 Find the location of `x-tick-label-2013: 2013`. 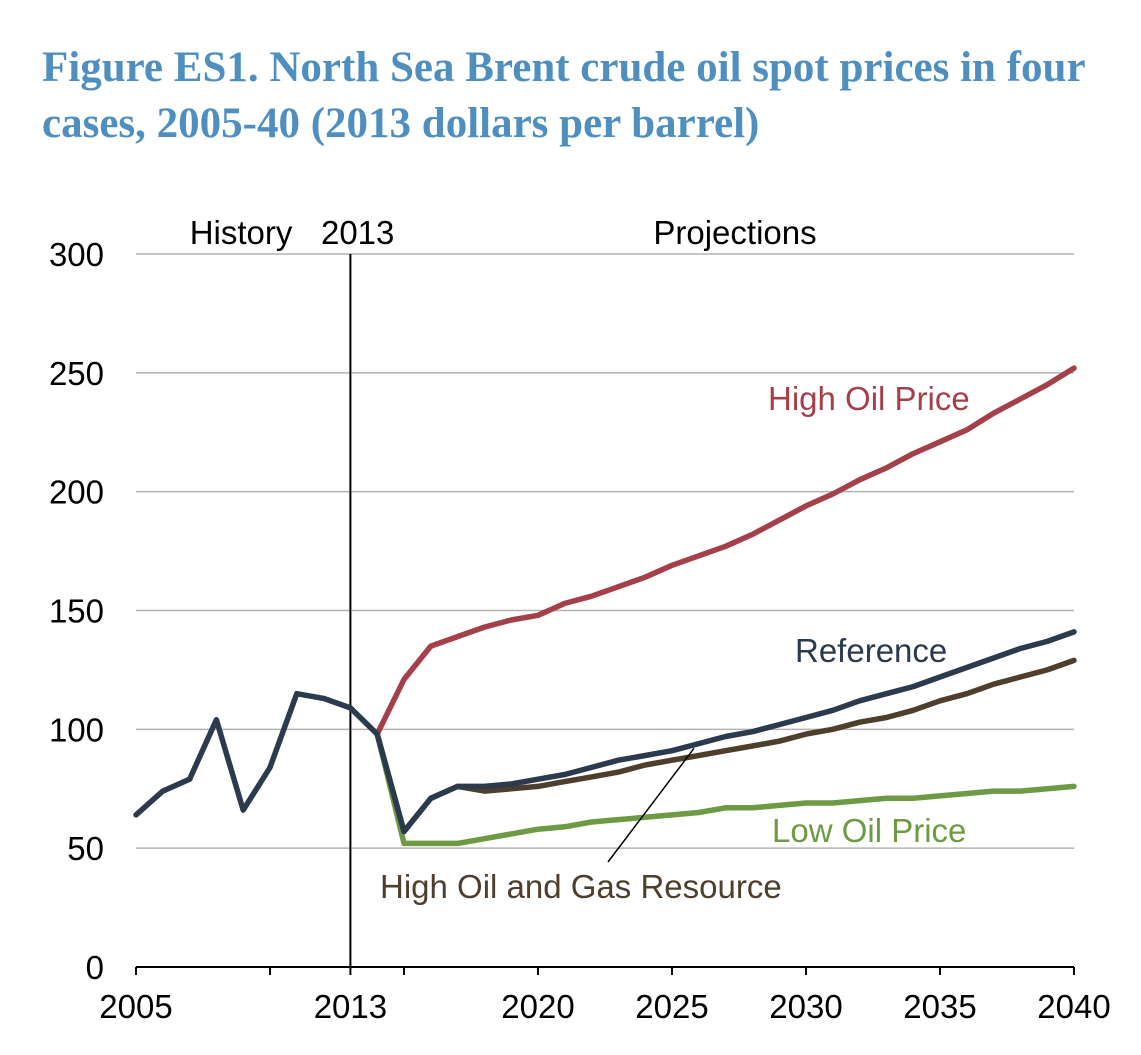

x-tick-label-2013: 2013 is located at coordinates (350, 1006).